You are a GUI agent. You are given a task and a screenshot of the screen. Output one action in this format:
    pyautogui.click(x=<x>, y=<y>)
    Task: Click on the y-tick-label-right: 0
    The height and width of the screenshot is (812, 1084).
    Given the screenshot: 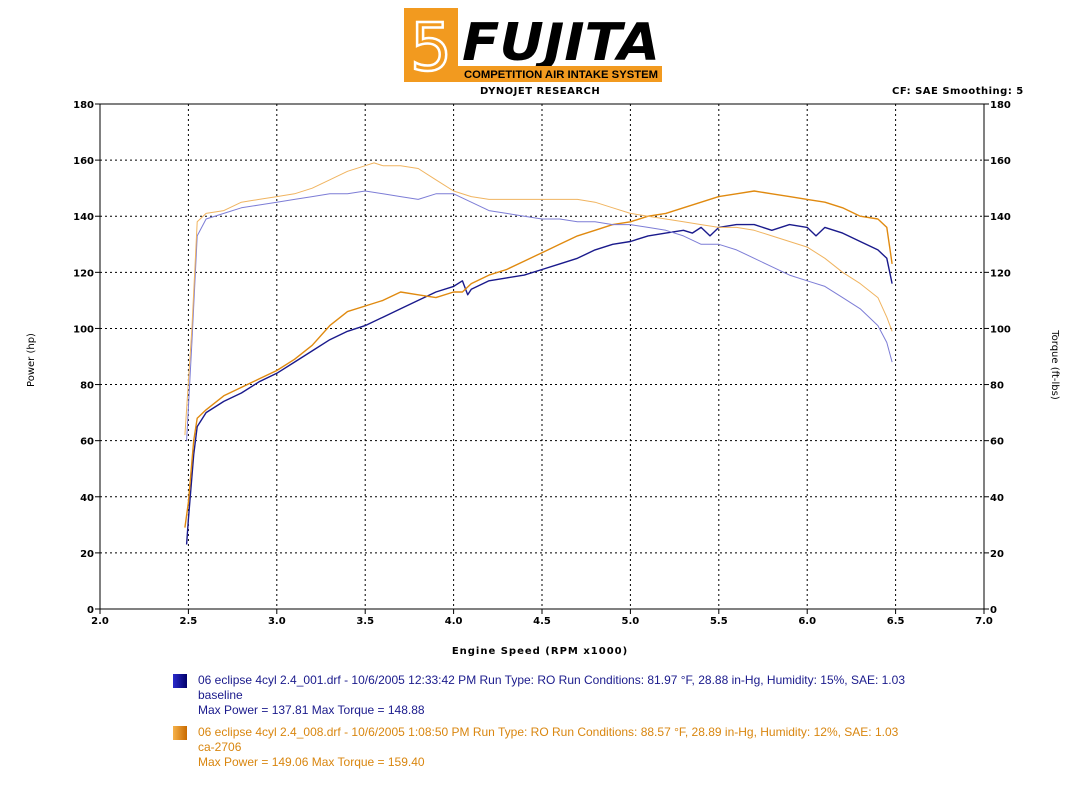 What is the action you would take?
    pyautogui.click(x=993, y=610)
    